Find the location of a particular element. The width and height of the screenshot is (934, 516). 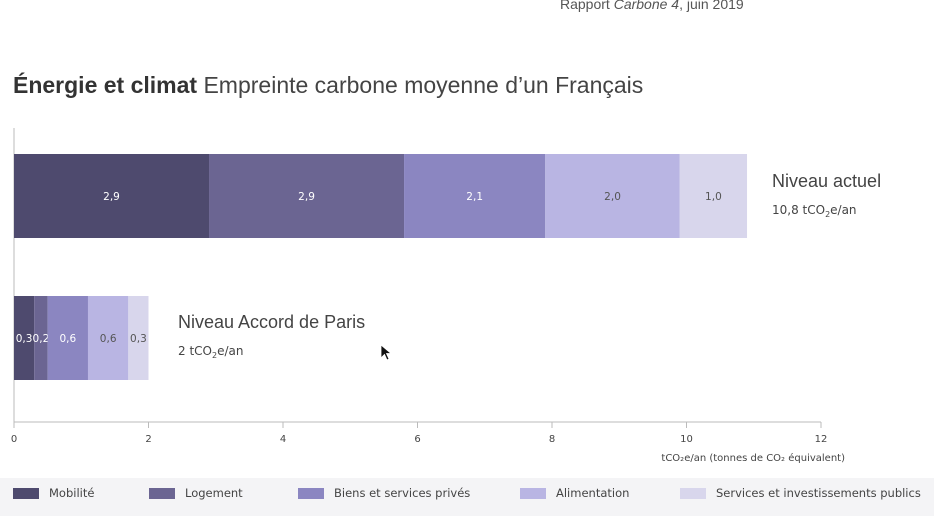

legend-item: Logement is located at coordinates (196, 493).